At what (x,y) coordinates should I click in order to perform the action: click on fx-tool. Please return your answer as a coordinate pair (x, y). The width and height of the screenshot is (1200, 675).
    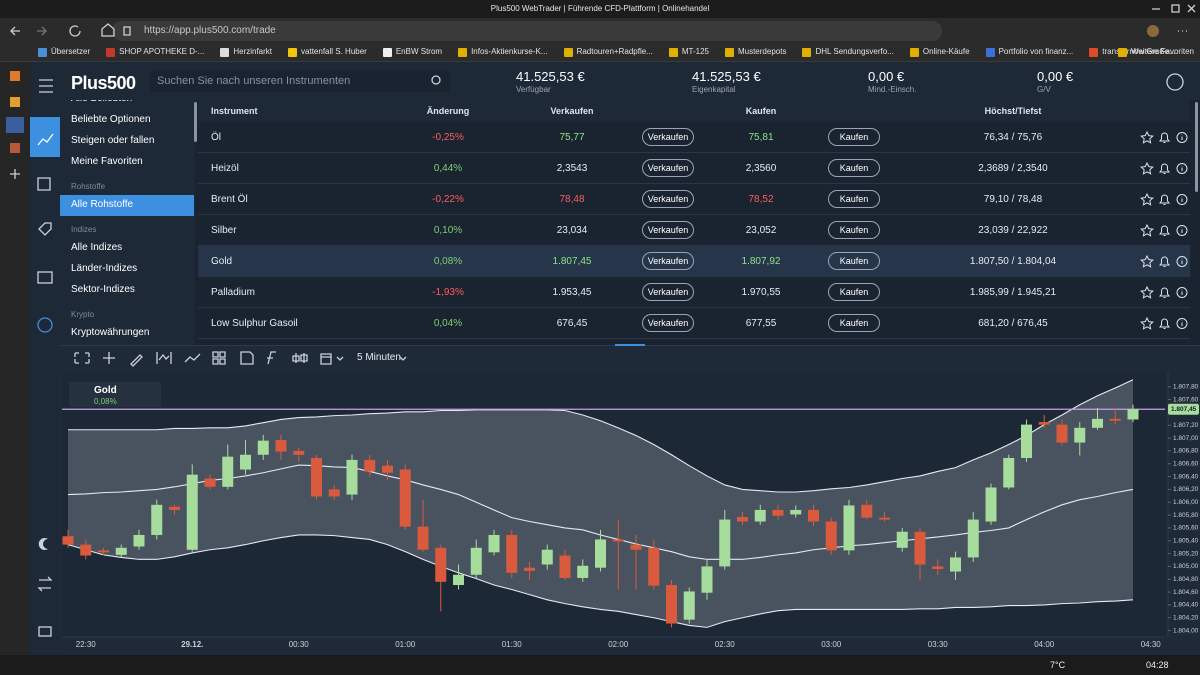
    Looking at the image, I should click on (271, 358).